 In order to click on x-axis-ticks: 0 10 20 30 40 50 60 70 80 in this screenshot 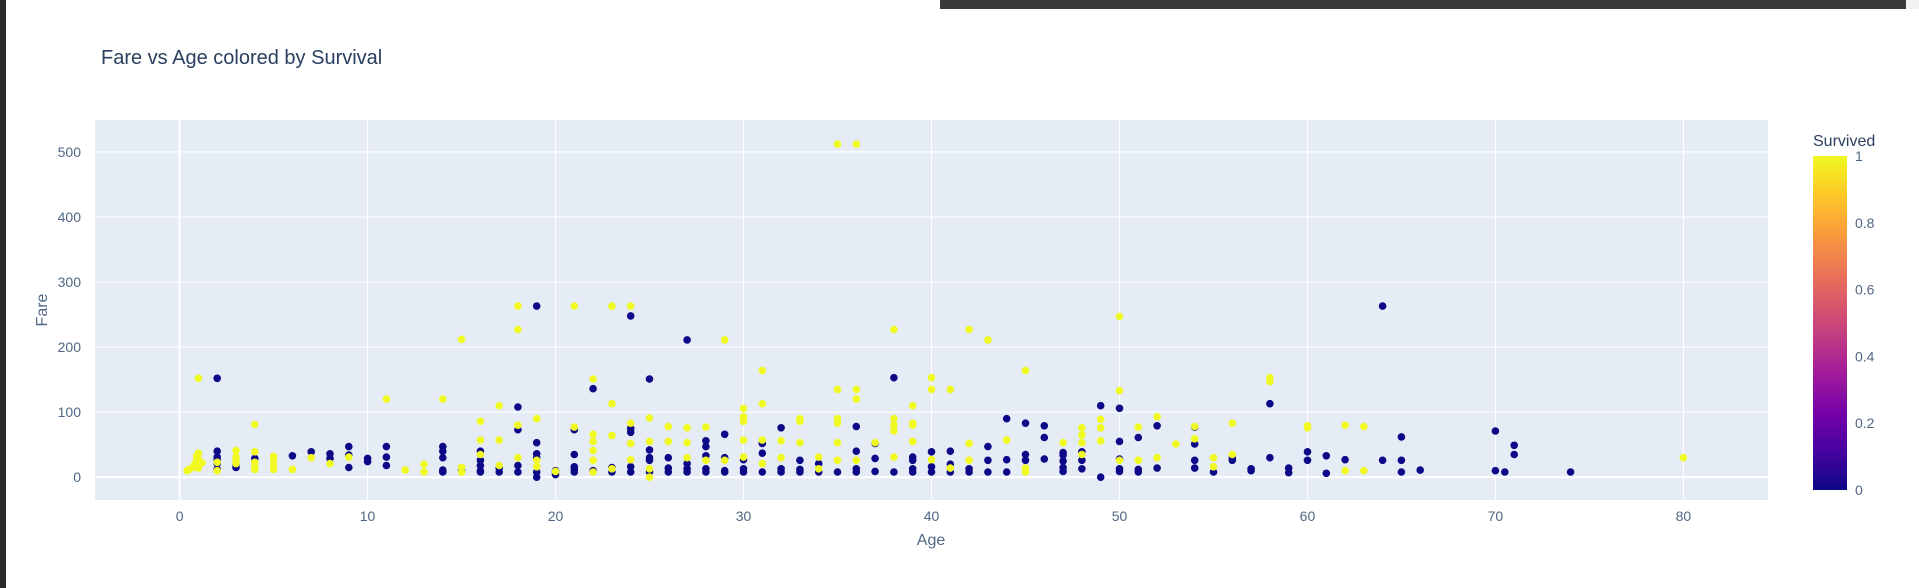, I will do `click(934, 516)`.